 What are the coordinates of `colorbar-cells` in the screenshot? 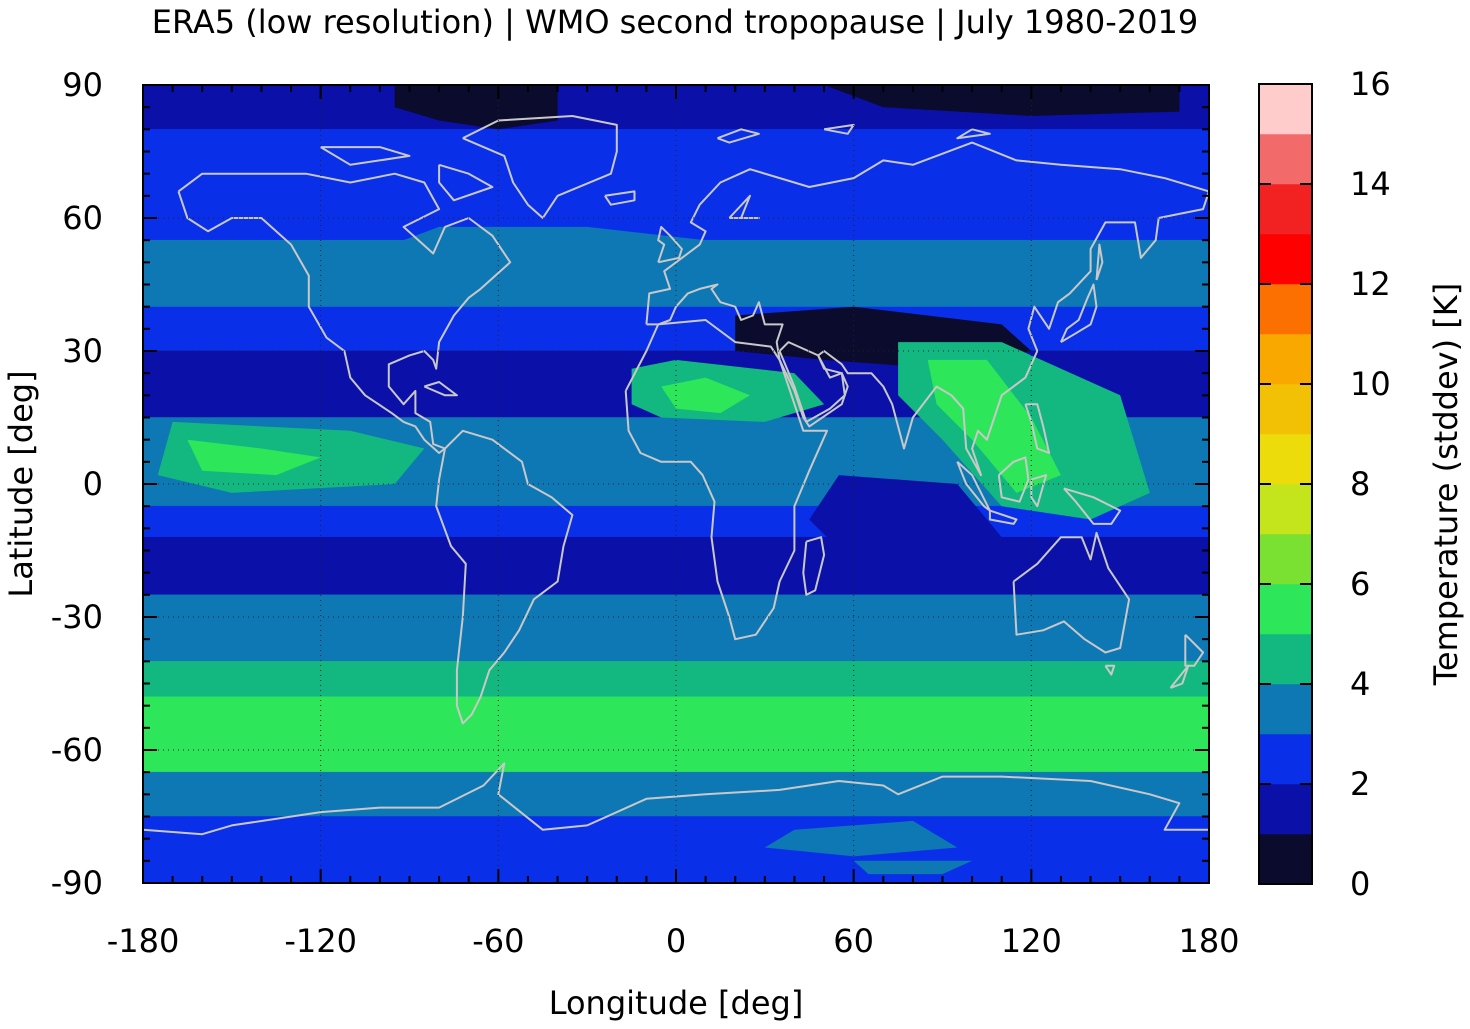 It's located at (1285, 484).